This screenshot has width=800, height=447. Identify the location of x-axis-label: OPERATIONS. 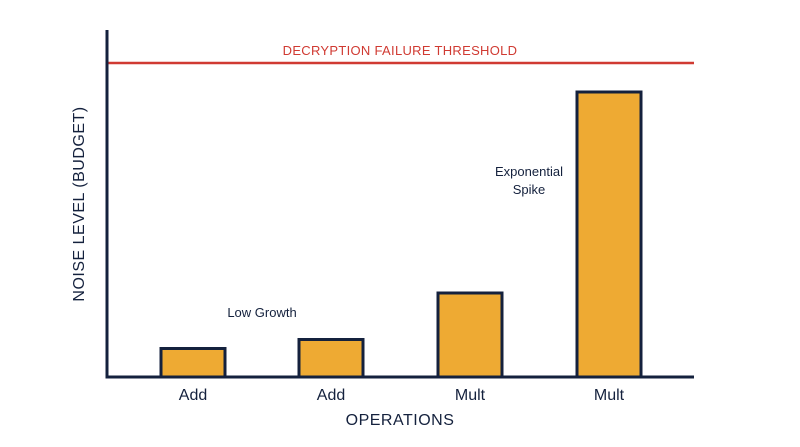
(400, 420).